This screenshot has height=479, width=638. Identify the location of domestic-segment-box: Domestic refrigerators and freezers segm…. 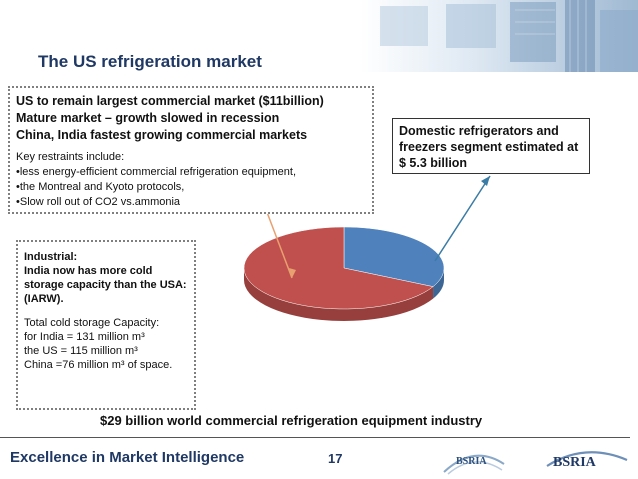
(491, 146).